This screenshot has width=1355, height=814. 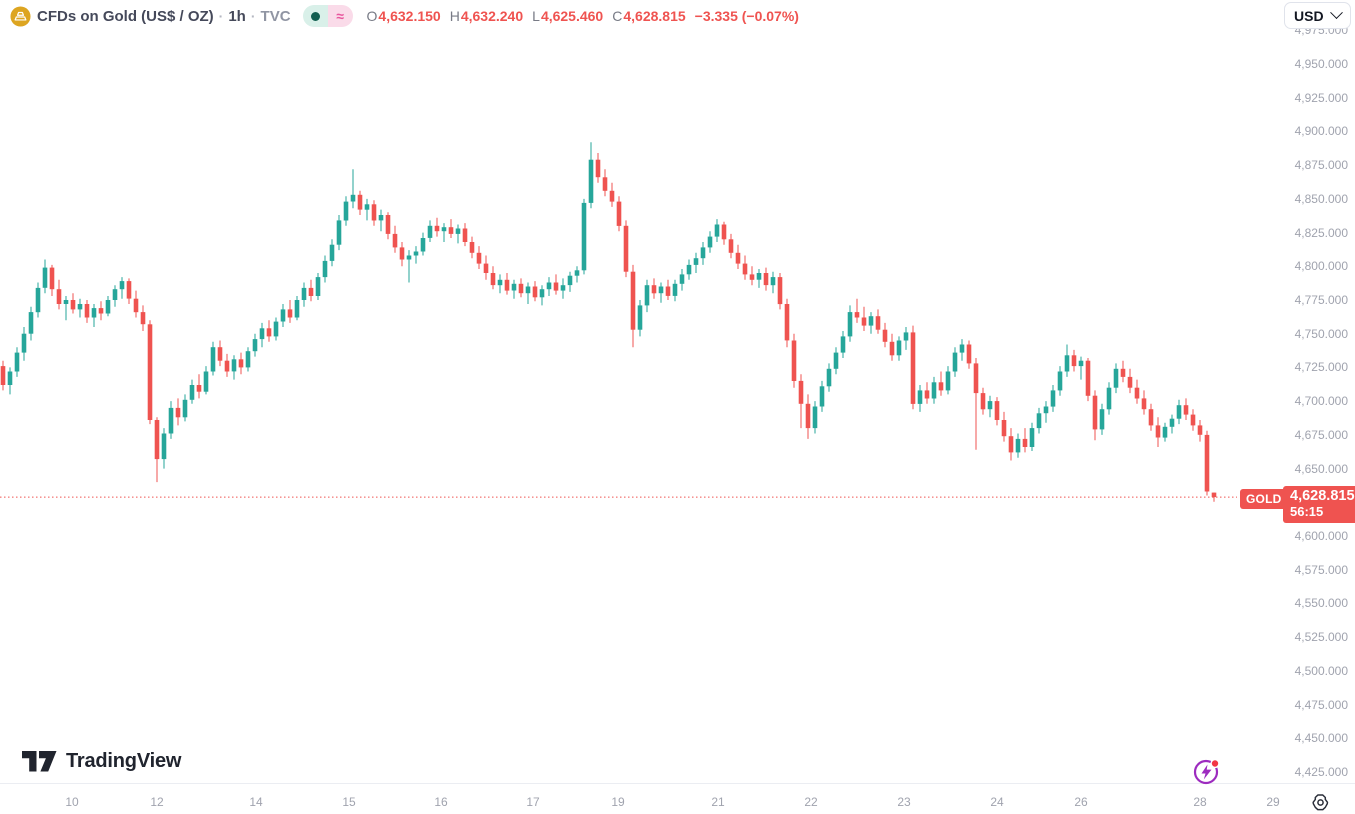 I want to click on price-axis-tick: 4,950.000, so click(x=1321, y=64).